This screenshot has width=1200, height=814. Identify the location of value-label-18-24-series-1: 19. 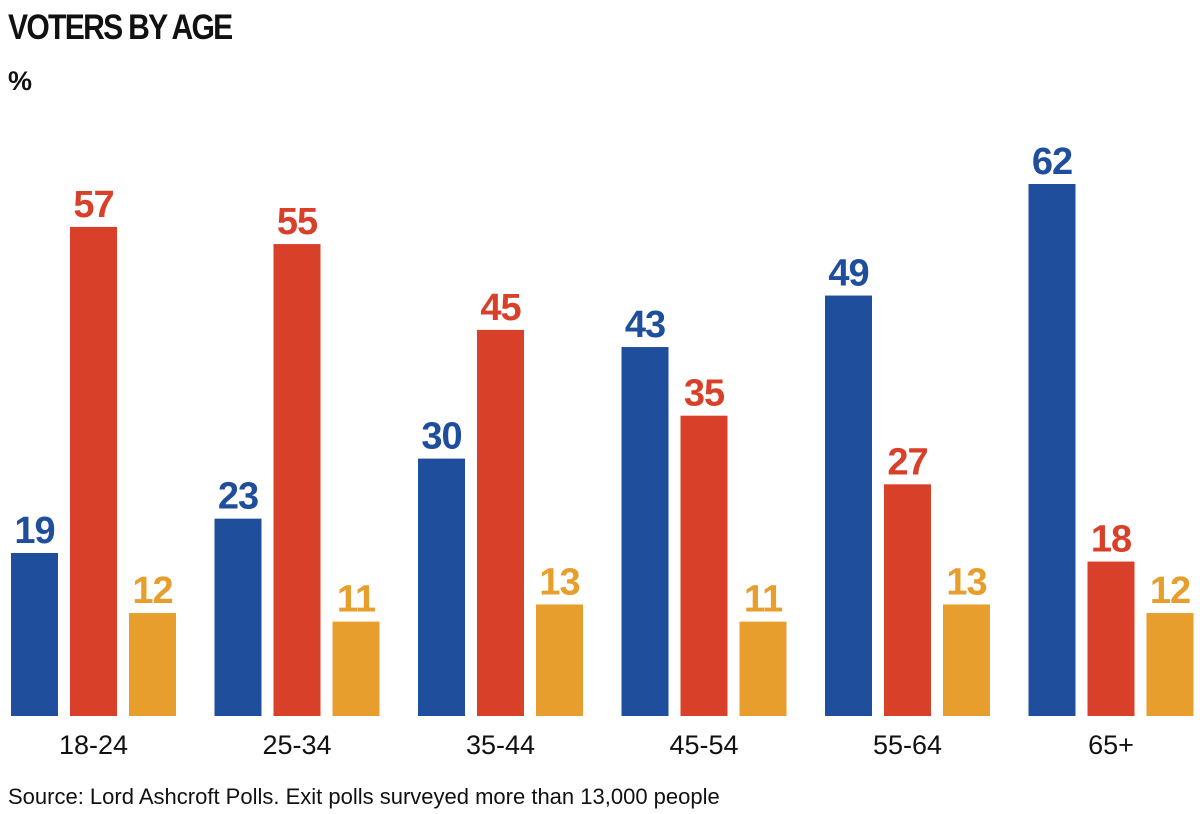
(34, 531).